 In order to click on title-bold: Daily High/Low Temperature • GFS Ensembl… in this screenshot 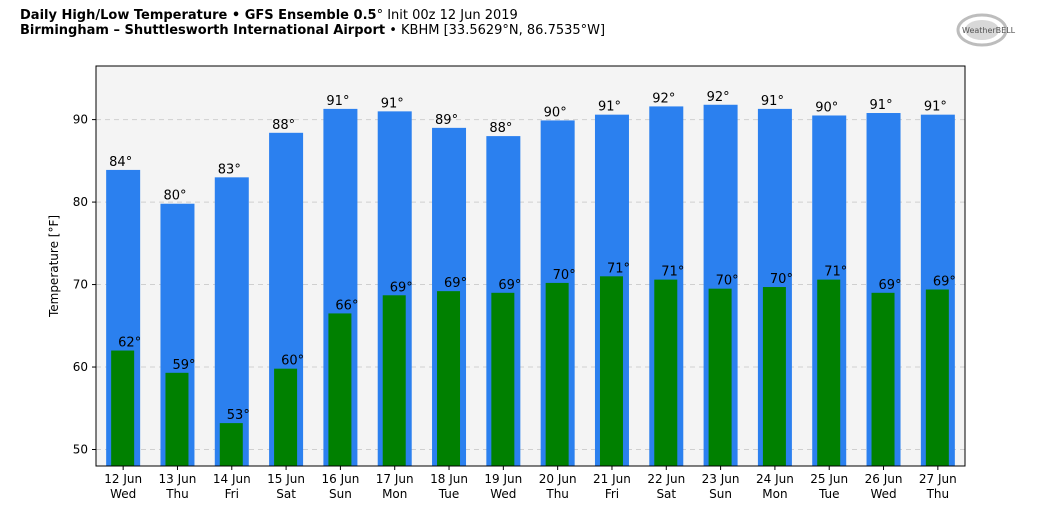, I will do `click(198, 15)`.